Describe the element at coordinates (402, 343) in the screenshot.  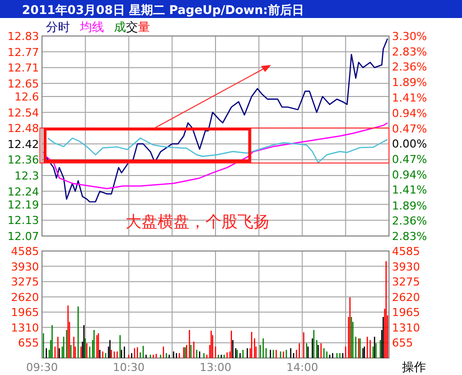
I see `y2-tick-label: 655` at that location.